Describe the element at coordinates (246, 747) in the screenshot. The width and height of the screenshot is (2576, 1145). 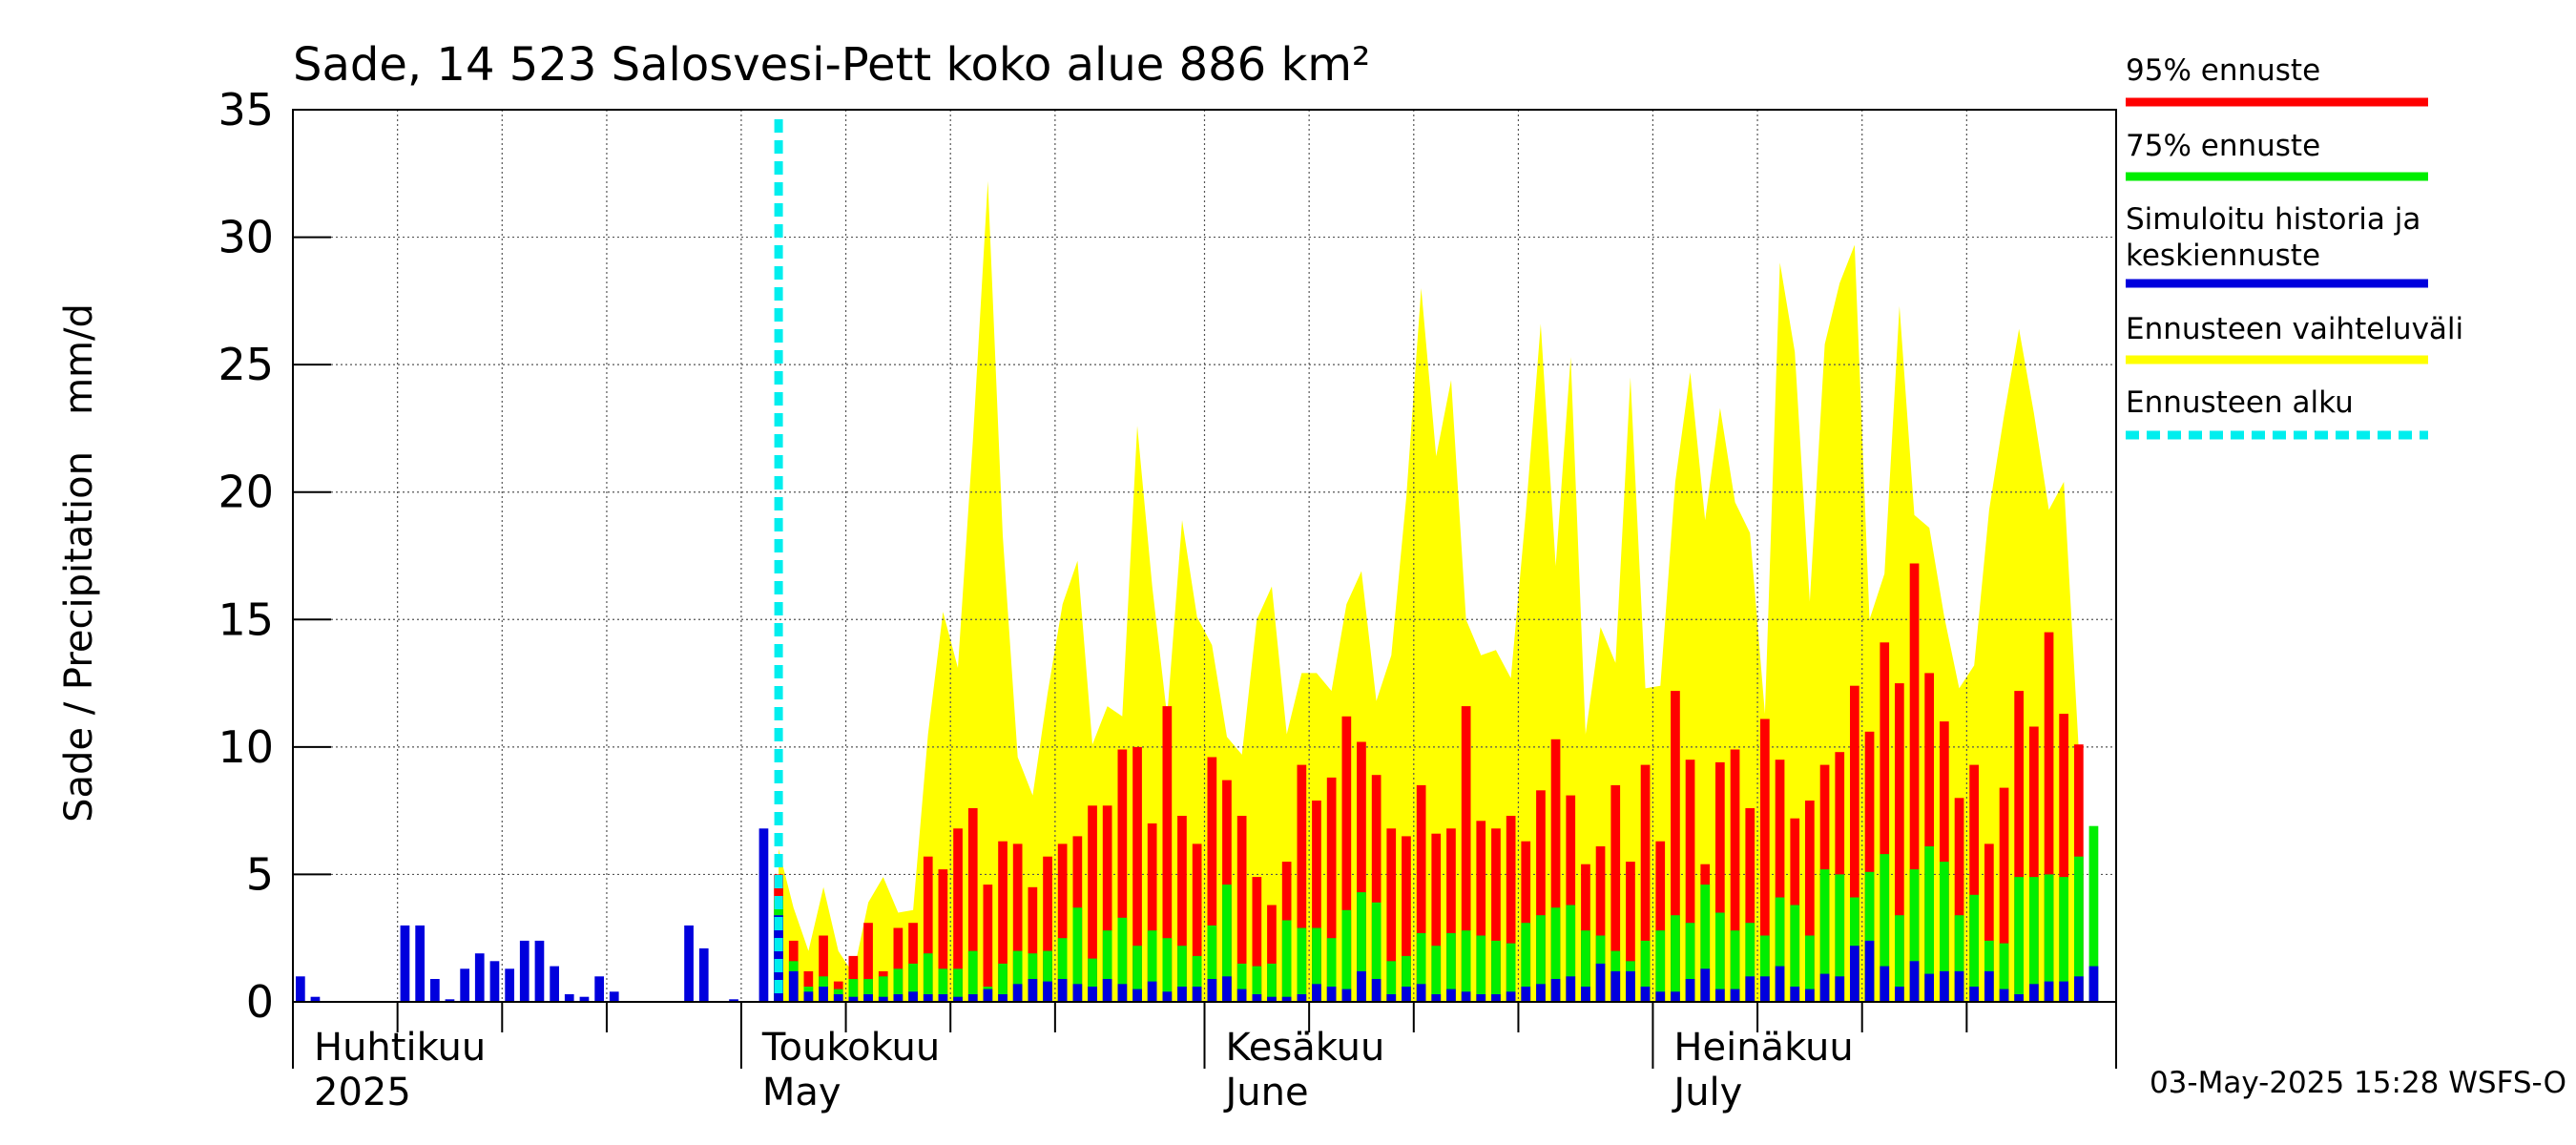
I see `y-tick-label: 10` at that location.